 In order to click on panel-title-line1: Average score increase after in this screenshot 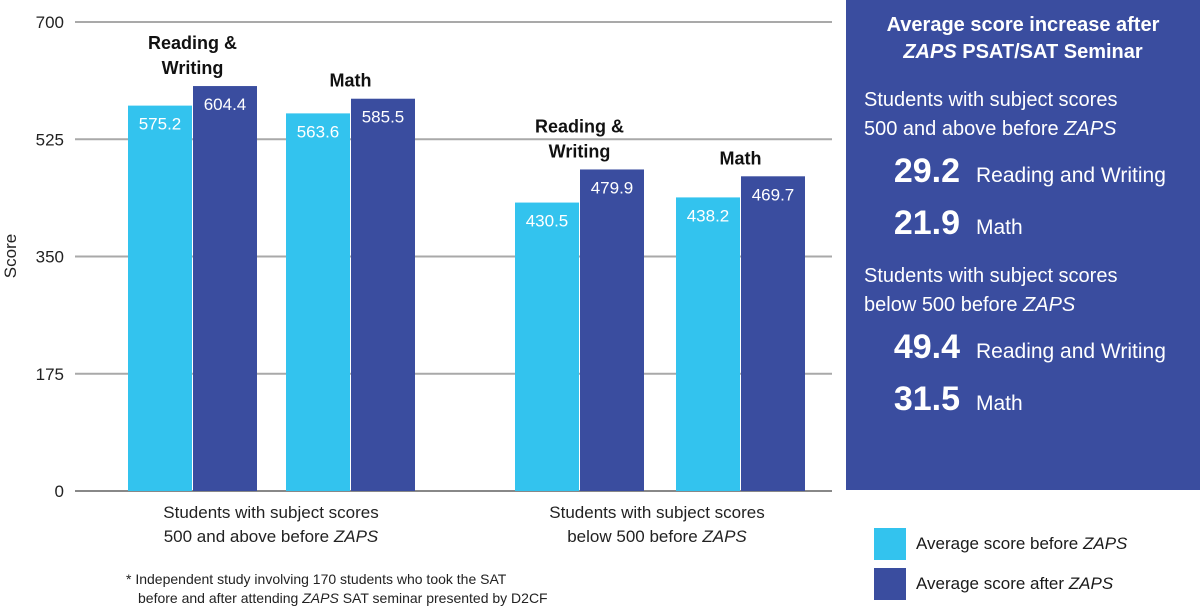, I will do `click(1023, 25)`.